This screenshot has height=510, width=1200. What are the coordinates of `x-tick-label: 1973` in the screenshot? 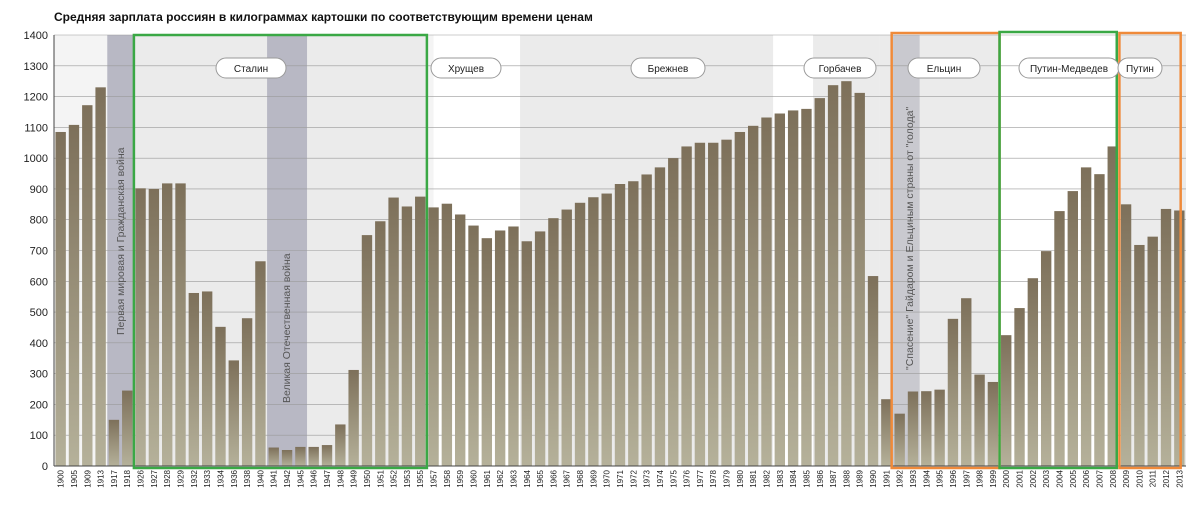 It's located at (647, 478).